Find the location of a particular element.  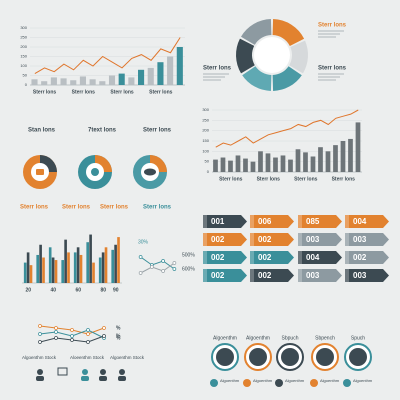

y-tick-label: 200 is located at coordinates (23, 46).